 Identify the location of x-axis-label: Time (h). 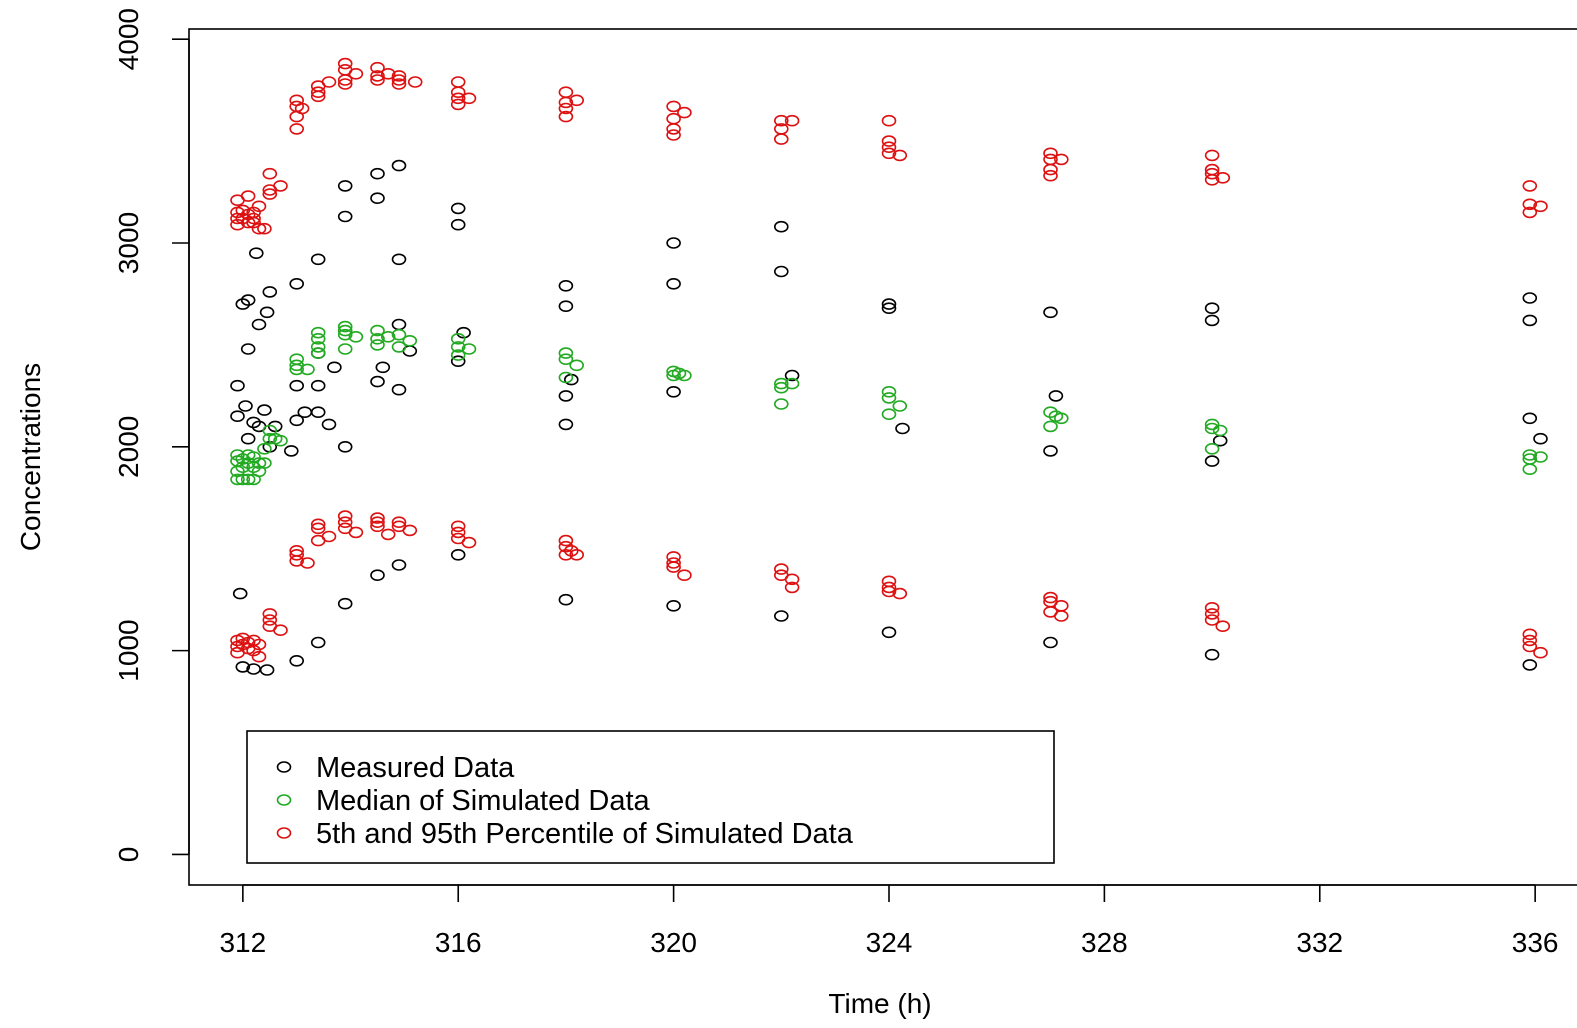
(879, 1003).